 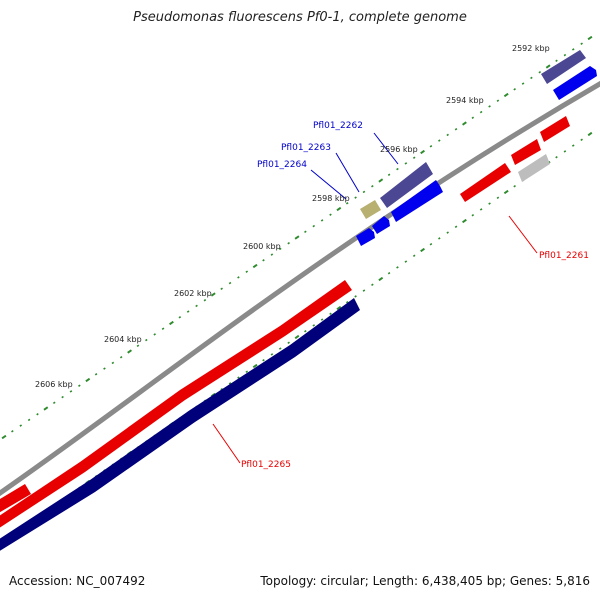 I want to click on kbp-label: 2598 kbp, so click(x=331, y=198).